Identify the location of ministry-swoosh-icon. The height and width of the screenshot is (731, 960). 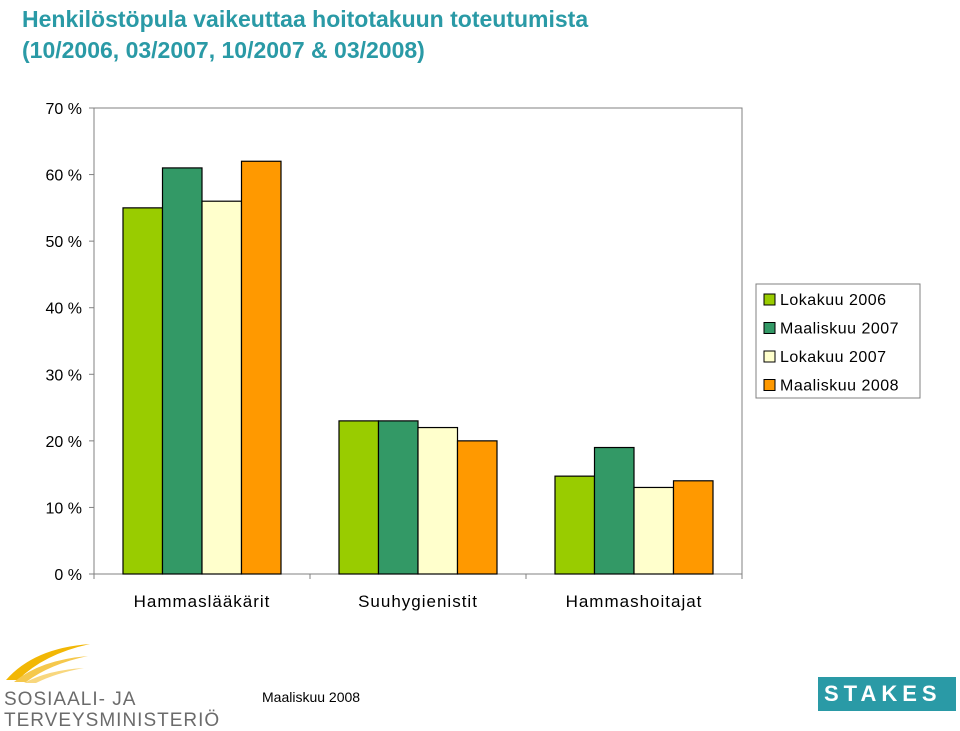
(48, 663).